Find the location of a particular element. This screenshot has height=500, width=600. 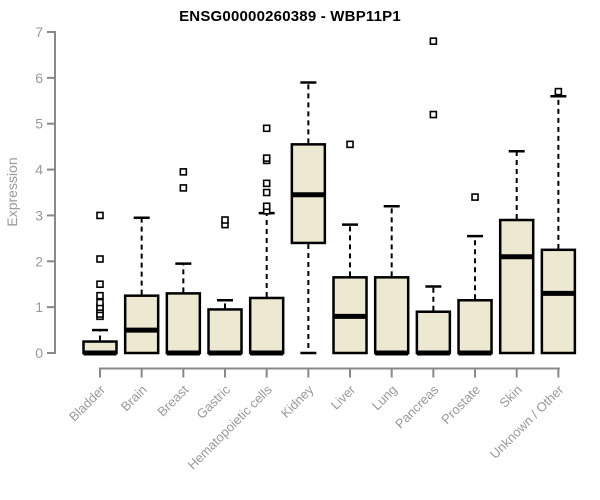

outlier-Hematopoietic cells-5 is located at coordinates (266, 158).